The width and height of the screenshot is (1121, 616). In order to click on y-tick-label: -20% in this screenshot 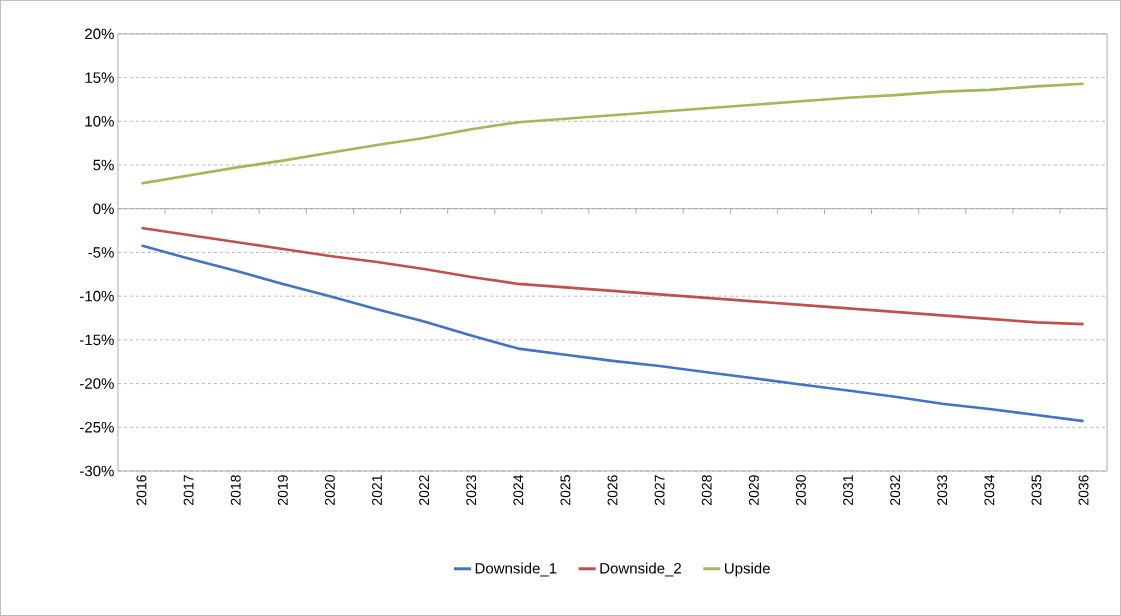, I will do `click(97, 383)`.